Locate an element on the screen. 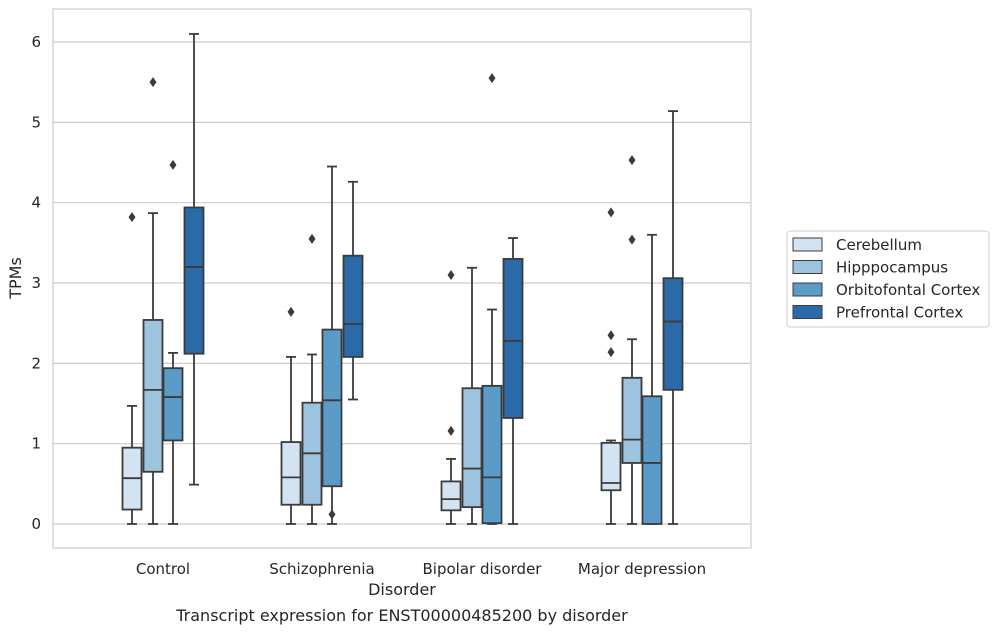  legend-item: Orbitofontal Cortex is located at coordinates (886, 290).